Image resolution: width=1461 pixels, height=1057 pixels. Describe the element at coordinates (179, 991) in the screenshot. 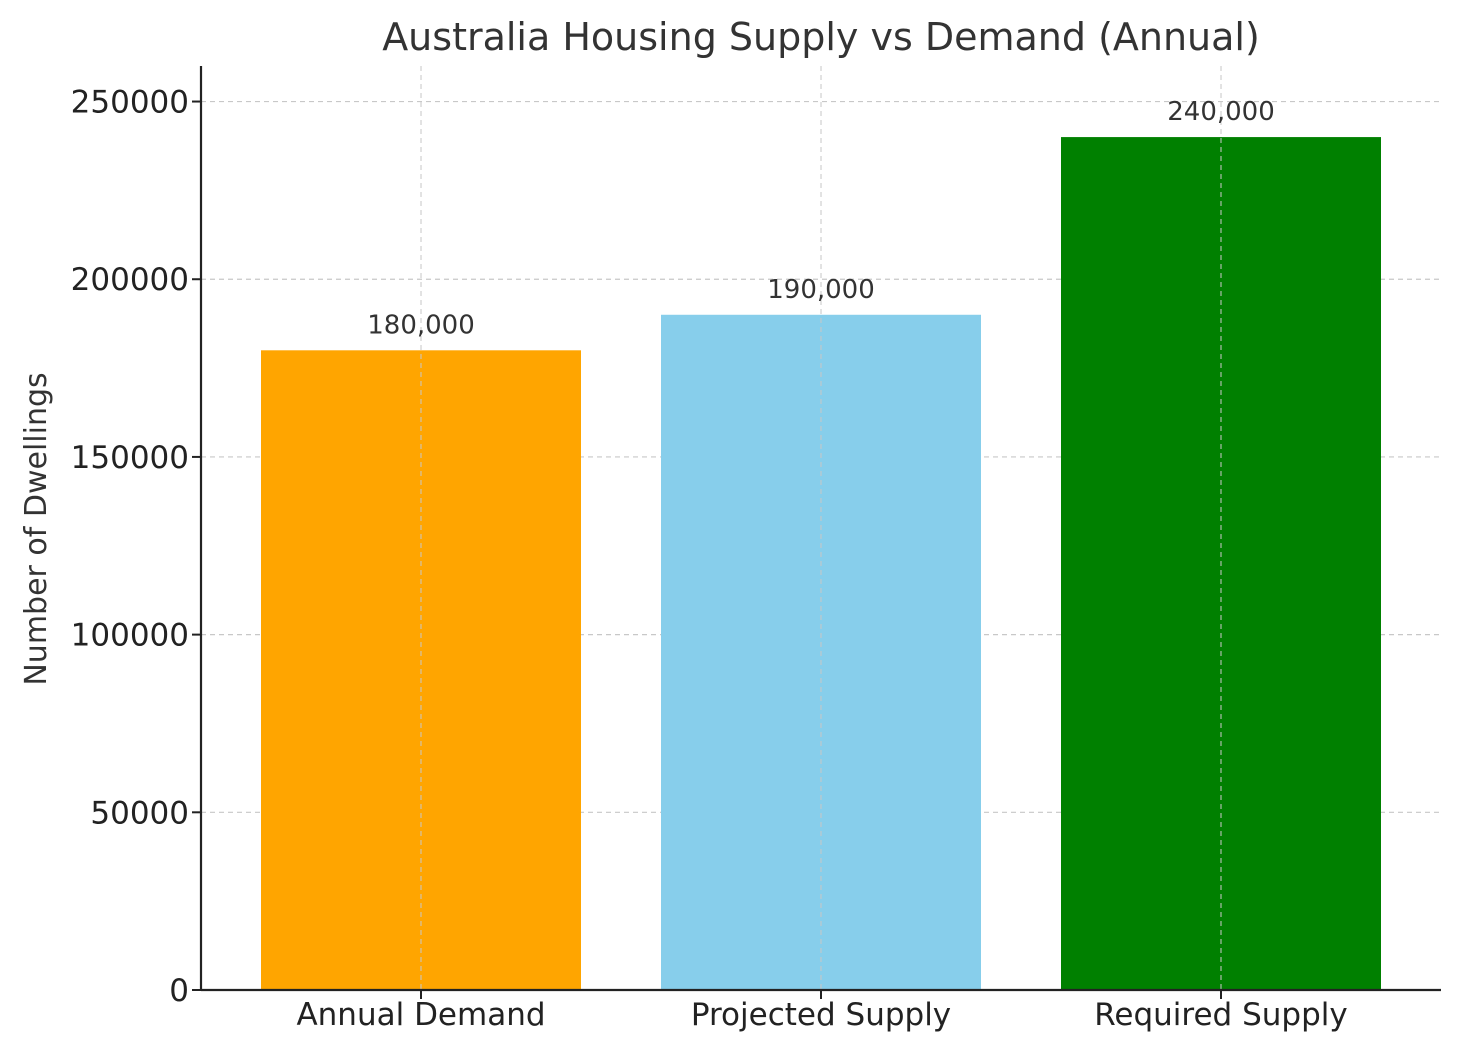

I see `y-tick-label: 0` at that location.